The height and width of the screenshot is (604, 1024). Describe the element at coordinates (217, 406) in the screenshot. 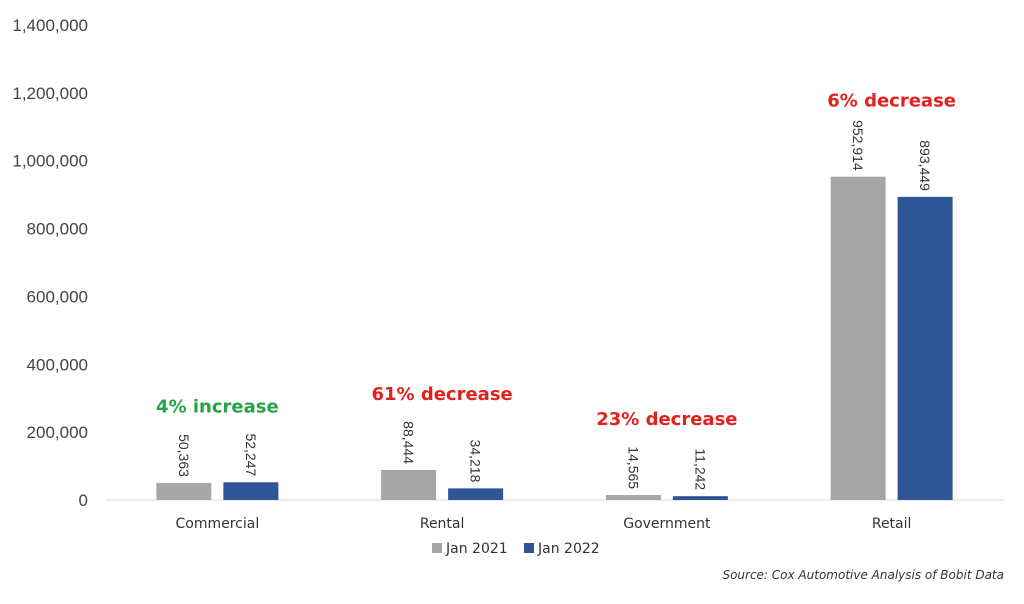

I see `change-annotation: 4% increase` at that location.